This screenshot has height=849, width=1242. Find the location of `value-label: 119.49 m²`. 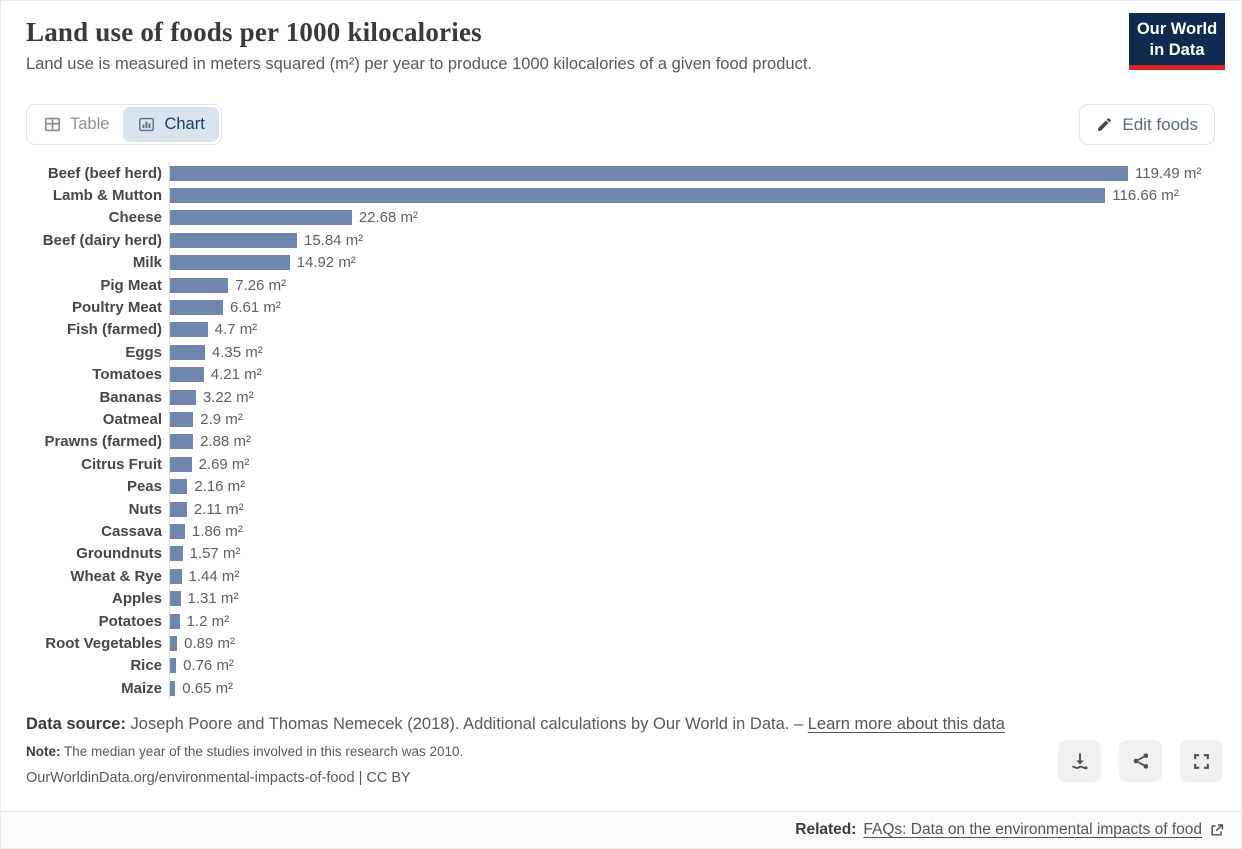

value-label: 119.49 m² is located at coordinates (1168, 173).